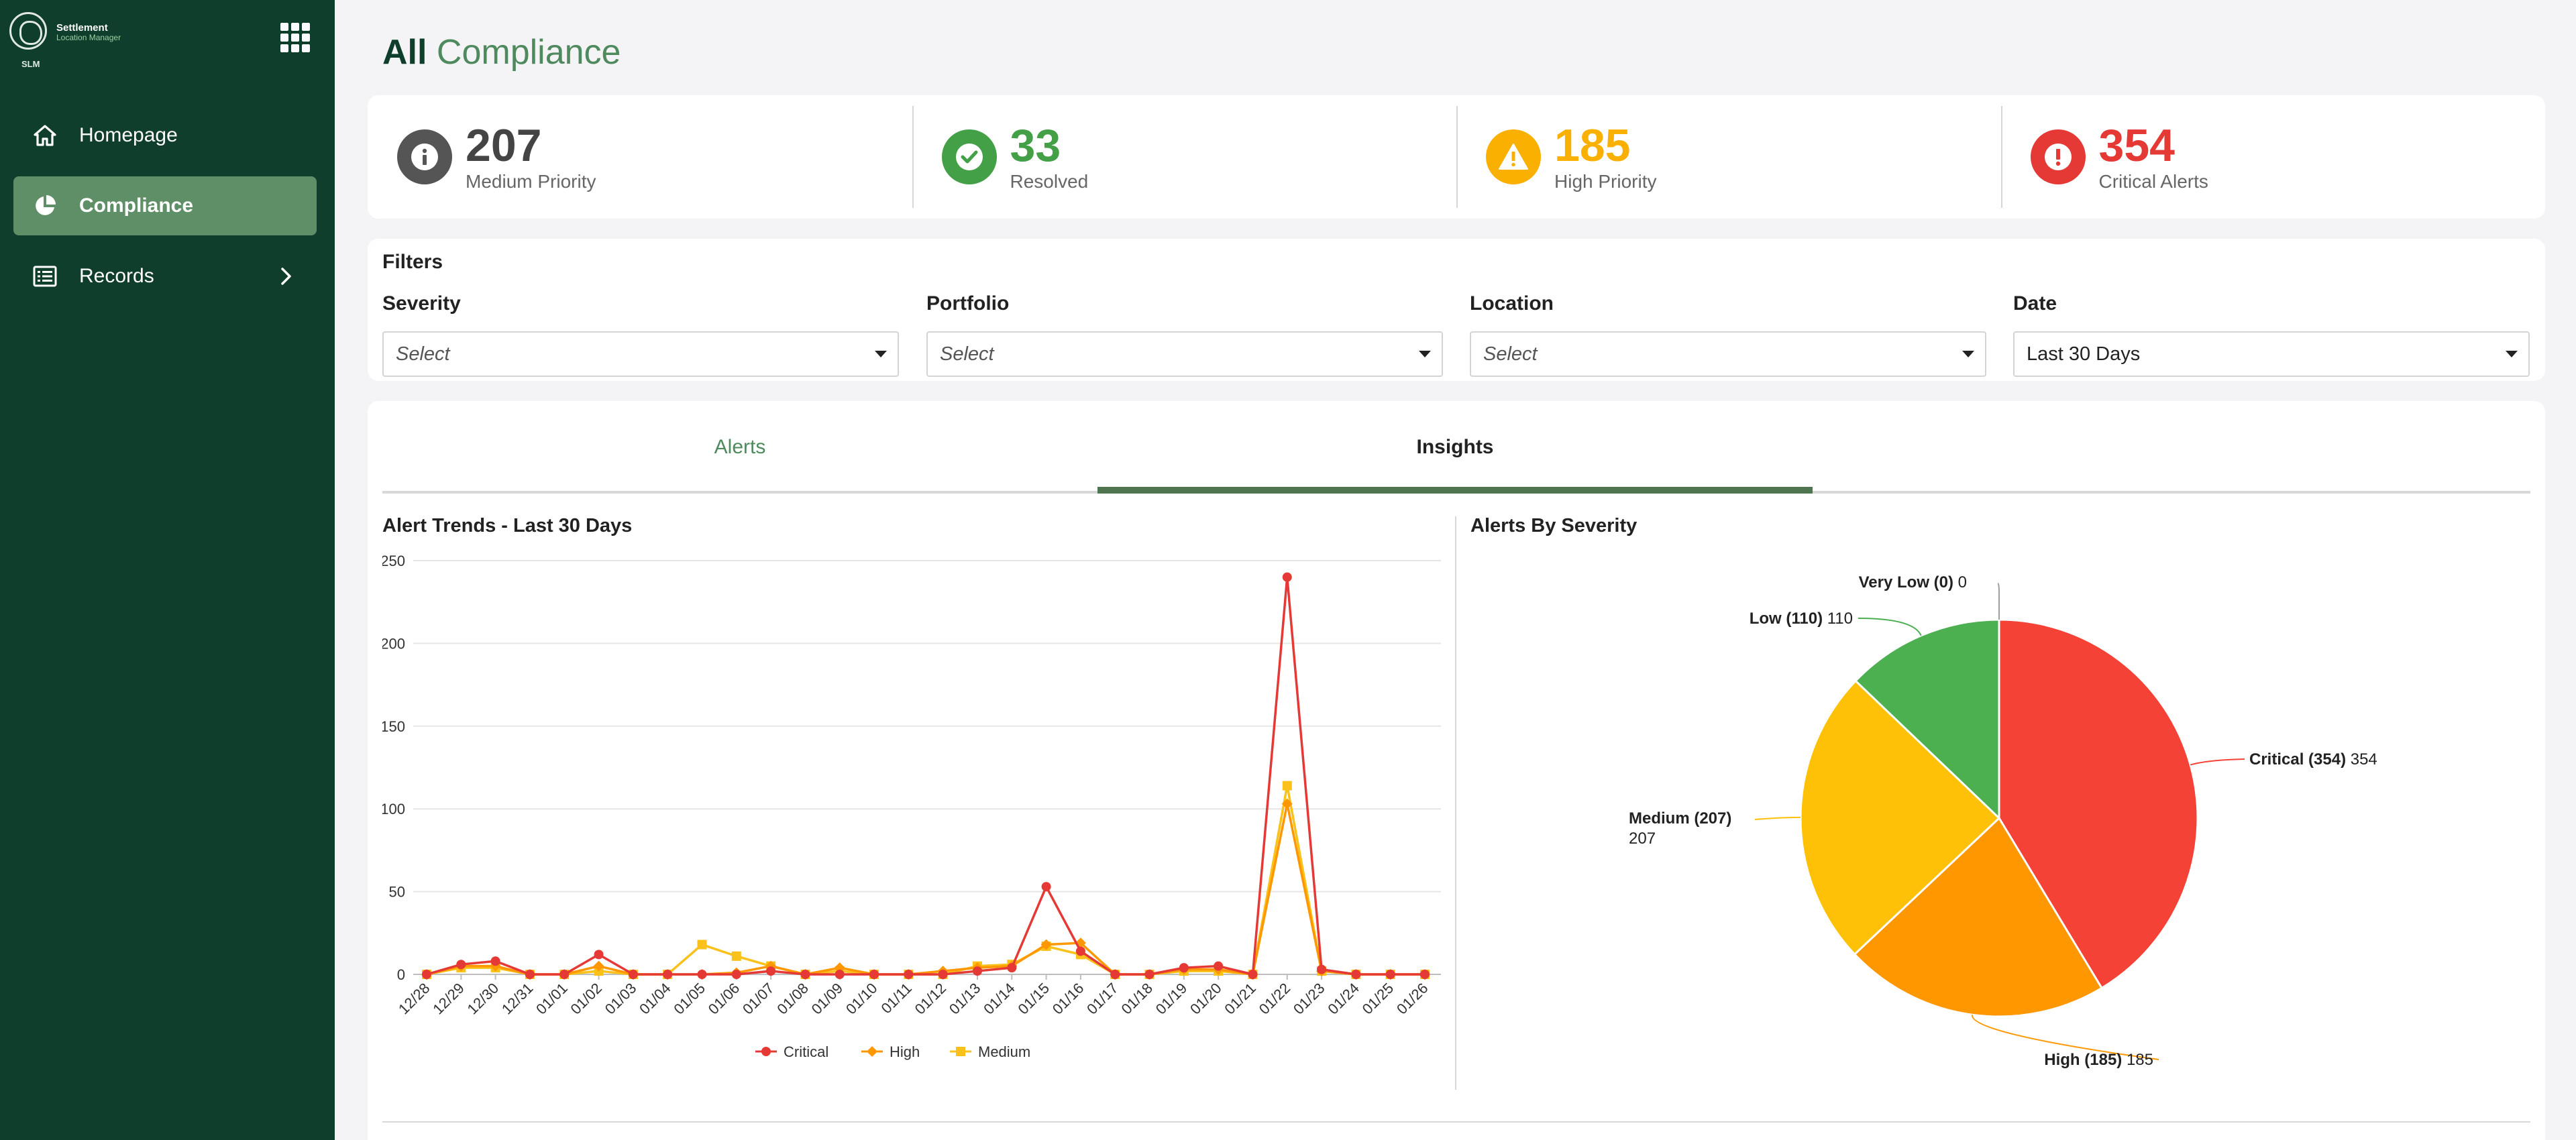 The width and height of the screenshot is (2576, 1140). What do you see at coordinates (689, 999) in the screenshot?
I see `x-tick-label: 01/05` at bounding box center [689, 999].